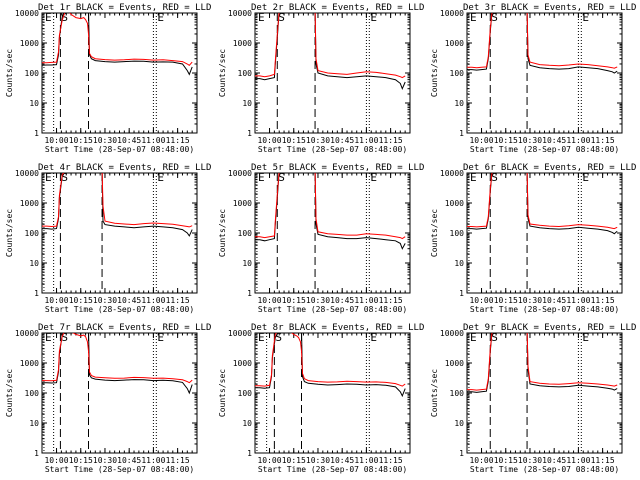  Describe the element at coordinates (337, 8) in the screenshot. I see `chart-title: Det 2r BLACK = Events, RED = LLD` at that location.